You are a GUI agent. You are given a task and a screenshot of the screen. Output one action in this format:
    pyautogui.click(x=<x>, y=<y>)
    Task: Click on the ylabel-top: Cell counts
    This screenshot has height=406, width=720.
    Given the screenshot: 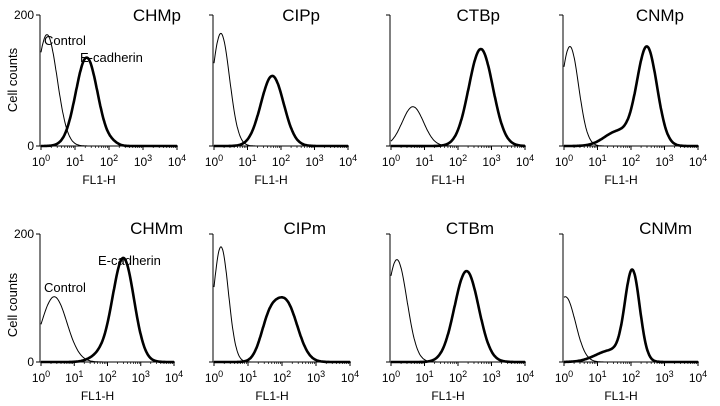 What is the action you would take?
    pyautogui.click(x=12, y=79)
    